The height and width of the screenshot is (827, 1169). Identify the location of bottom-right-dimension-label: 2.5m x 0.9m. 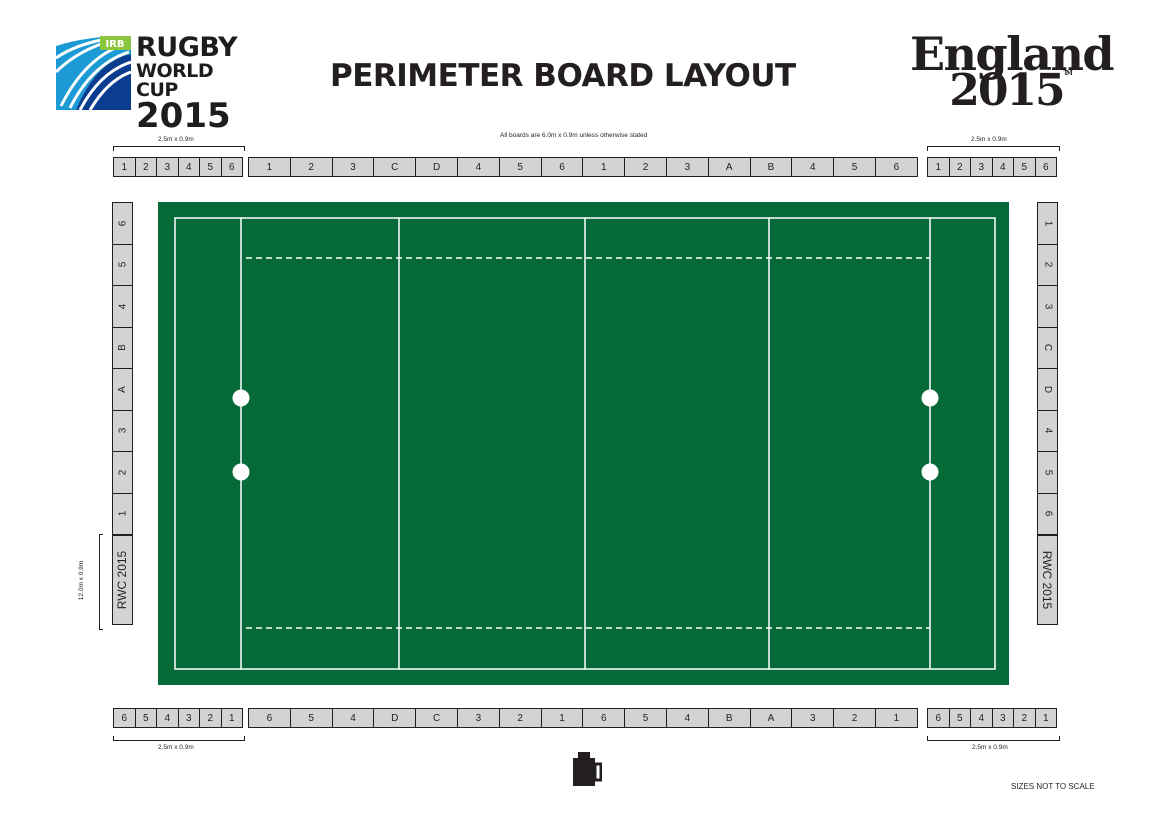
(990, 747).